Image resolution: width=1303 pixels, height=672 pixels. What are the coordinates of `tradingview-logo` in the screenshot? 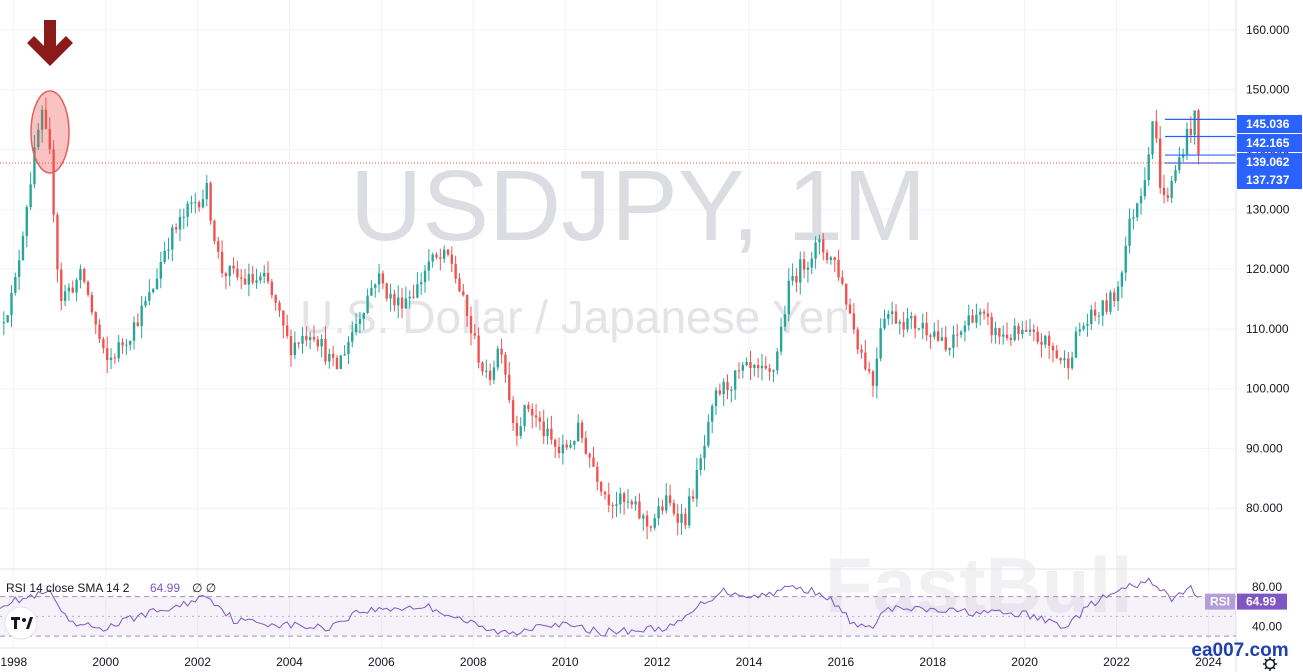 It's located at (21, 623).